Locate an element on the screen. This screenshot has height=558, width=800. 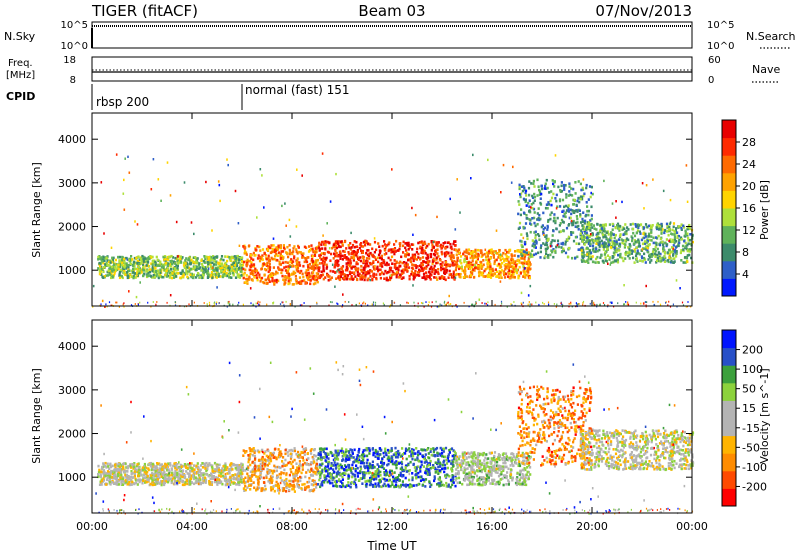
colorbar-tick-label: 20 is located at coordinates (749, 186).